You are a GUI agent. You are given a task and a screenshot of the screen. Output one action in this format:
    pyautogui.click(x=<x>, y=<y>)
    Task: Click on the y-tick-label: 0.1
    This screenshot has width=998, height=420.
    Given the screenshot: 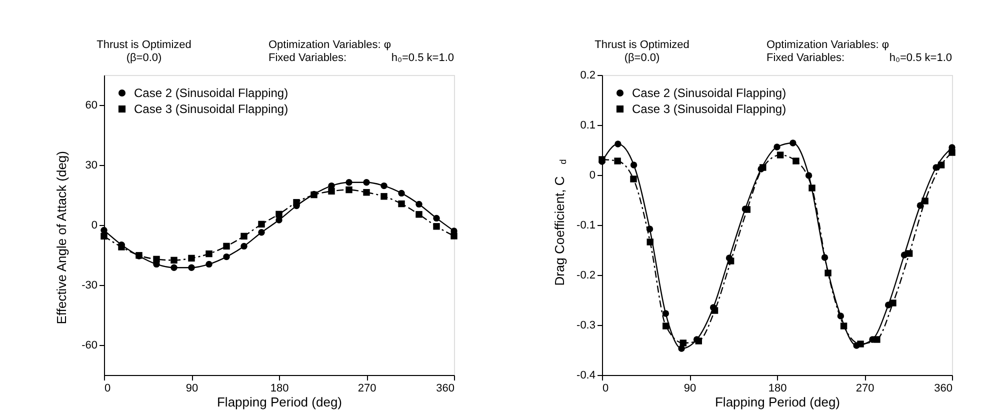 What is the action you would take?
    pyautogui.click(x=588, y=126)
    